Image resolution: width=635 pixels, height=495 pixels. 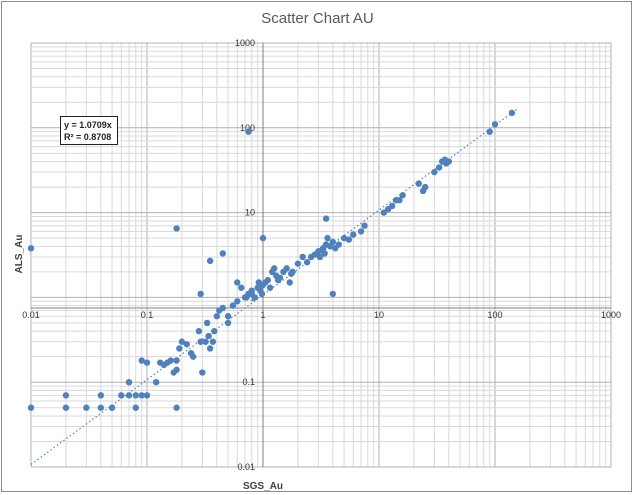 What do you see at coordinates (31, 315) in the screenshot?
I see `x-tick-label: 0.01` at bounding box center [31, 315].